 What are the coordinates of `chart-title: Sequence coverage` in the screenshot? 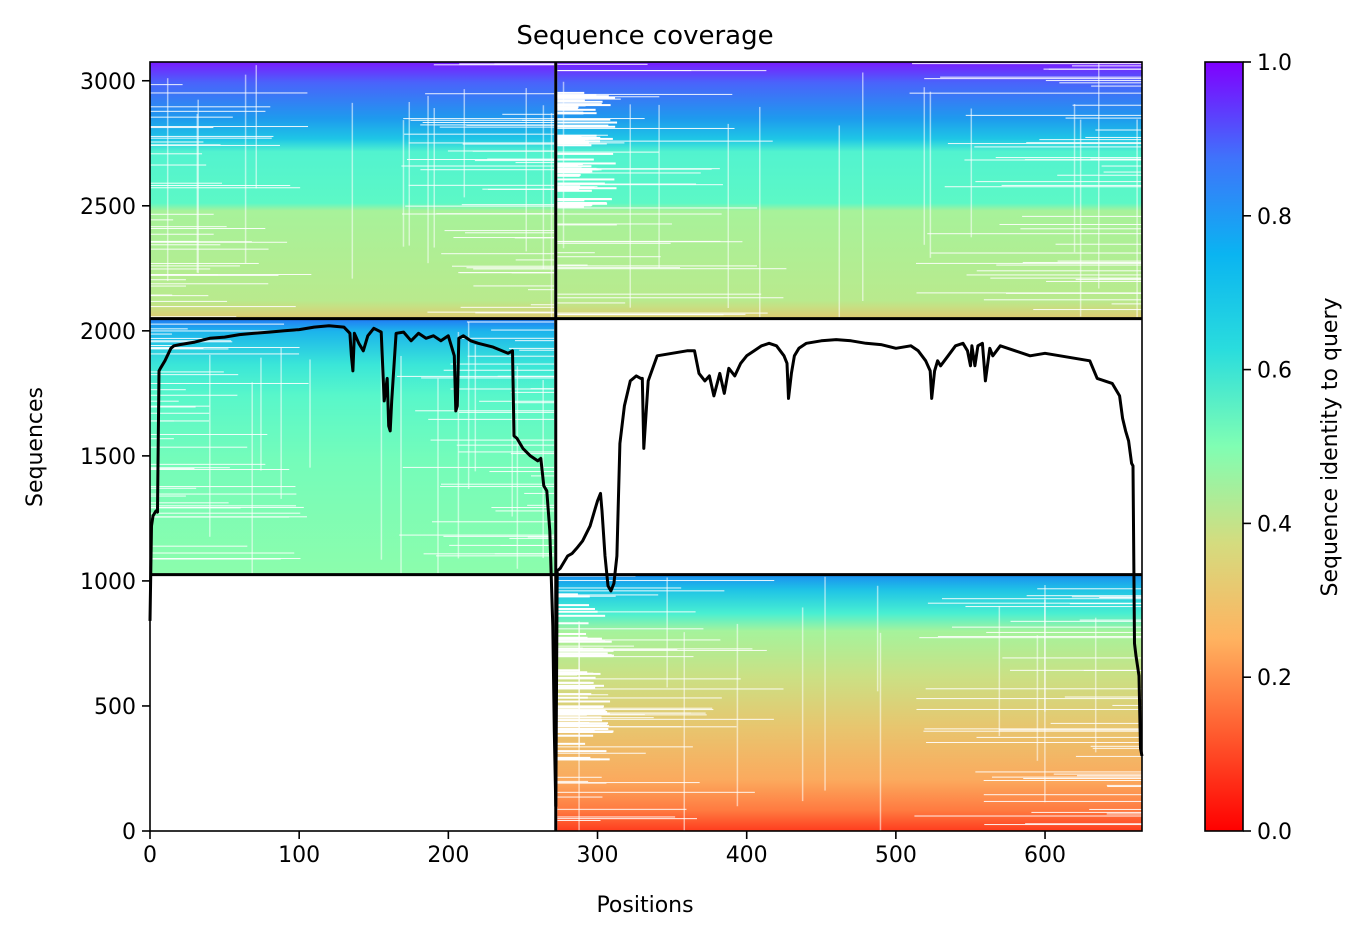 It's located at (644, 36).